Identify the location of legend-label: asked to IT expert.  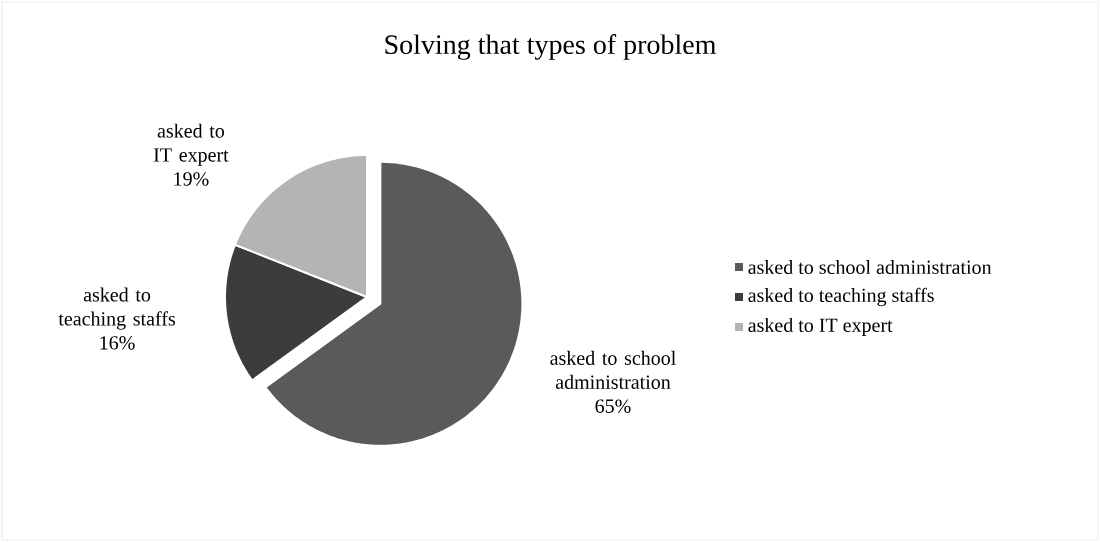
(820, 327).